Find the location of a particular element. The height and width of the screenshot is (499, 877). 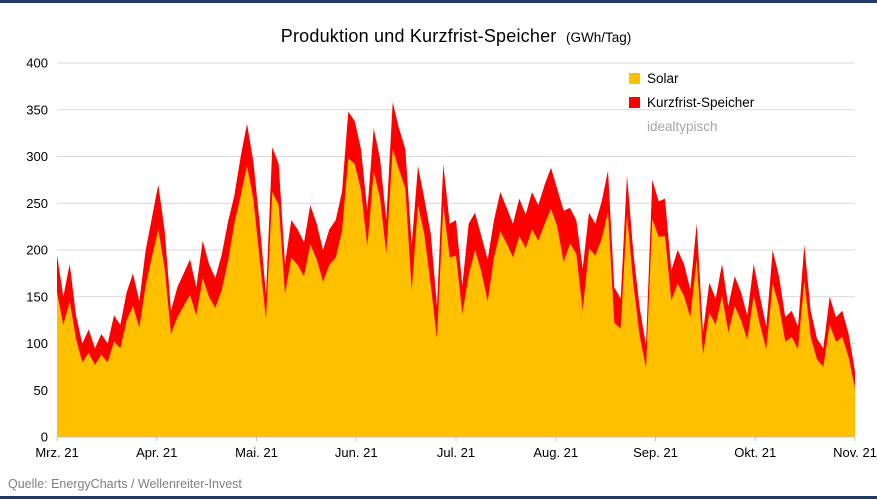

legend-label-speicher: Kurzfrist-Speicher is located at coordinates (701, 102).